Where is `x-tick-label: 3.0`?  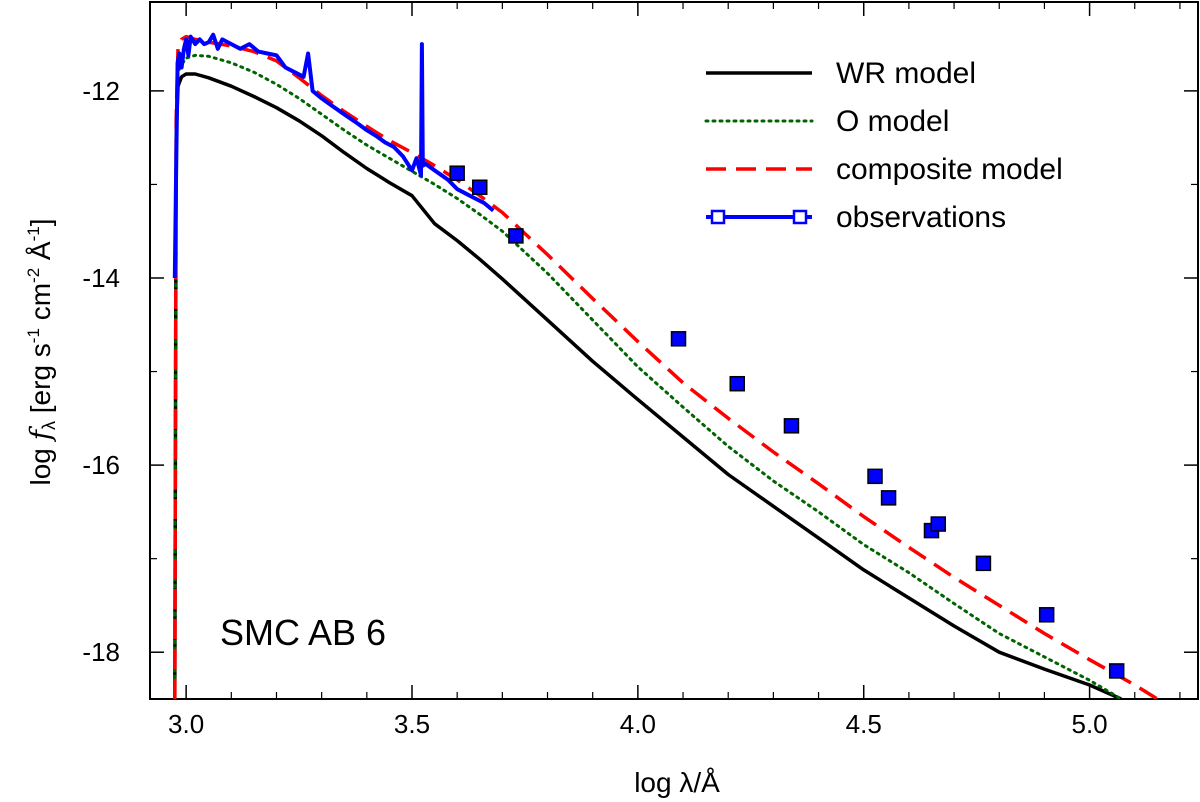
x-tick-label: 3.0 is located at coordinates (186, 724).